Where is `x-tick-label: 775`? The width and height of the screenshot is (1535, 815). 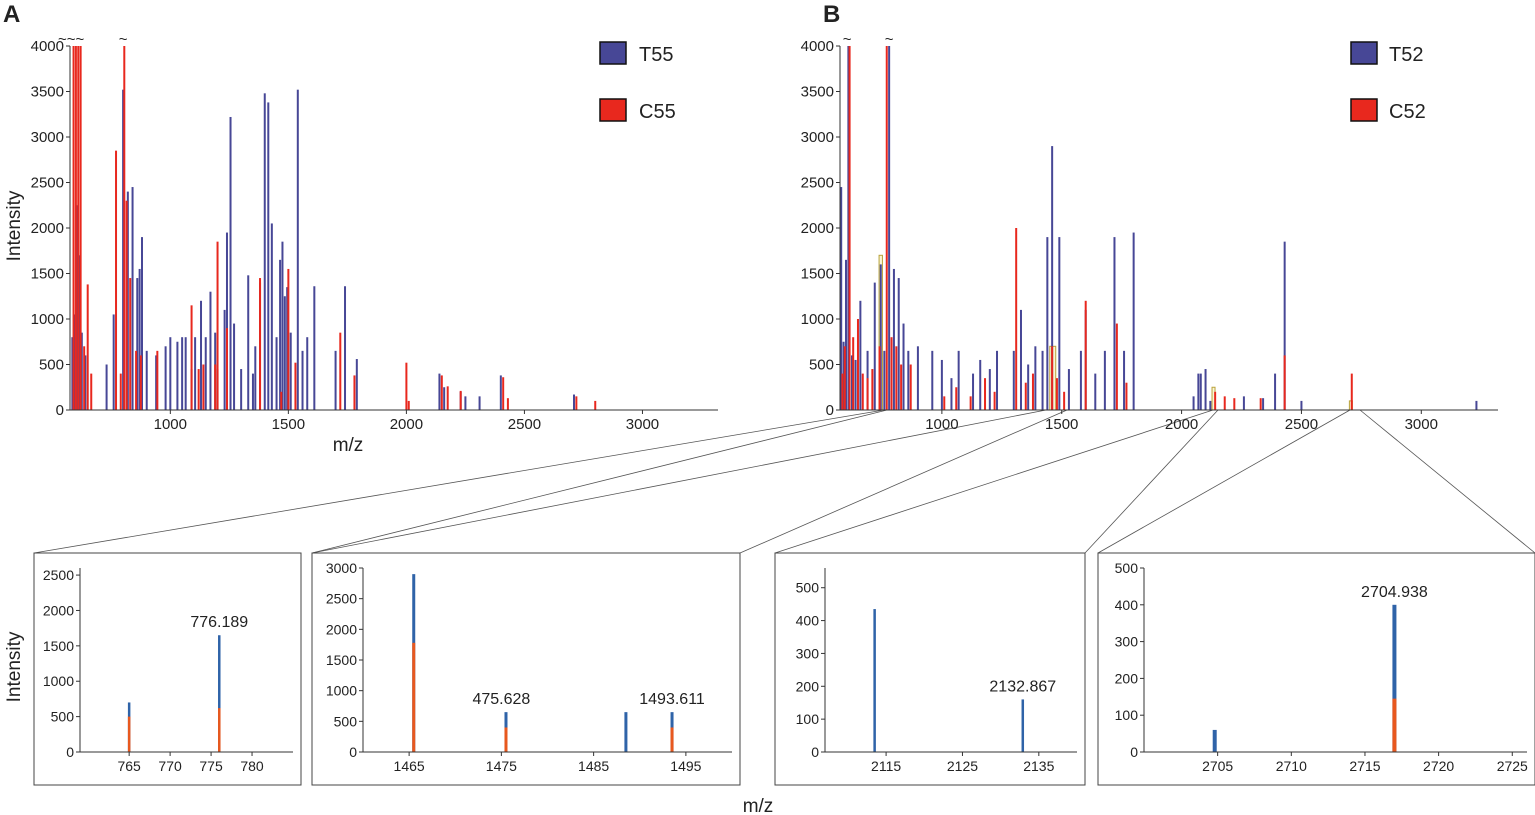
x-tick-label: 775 is located at coordinates (211, 766).